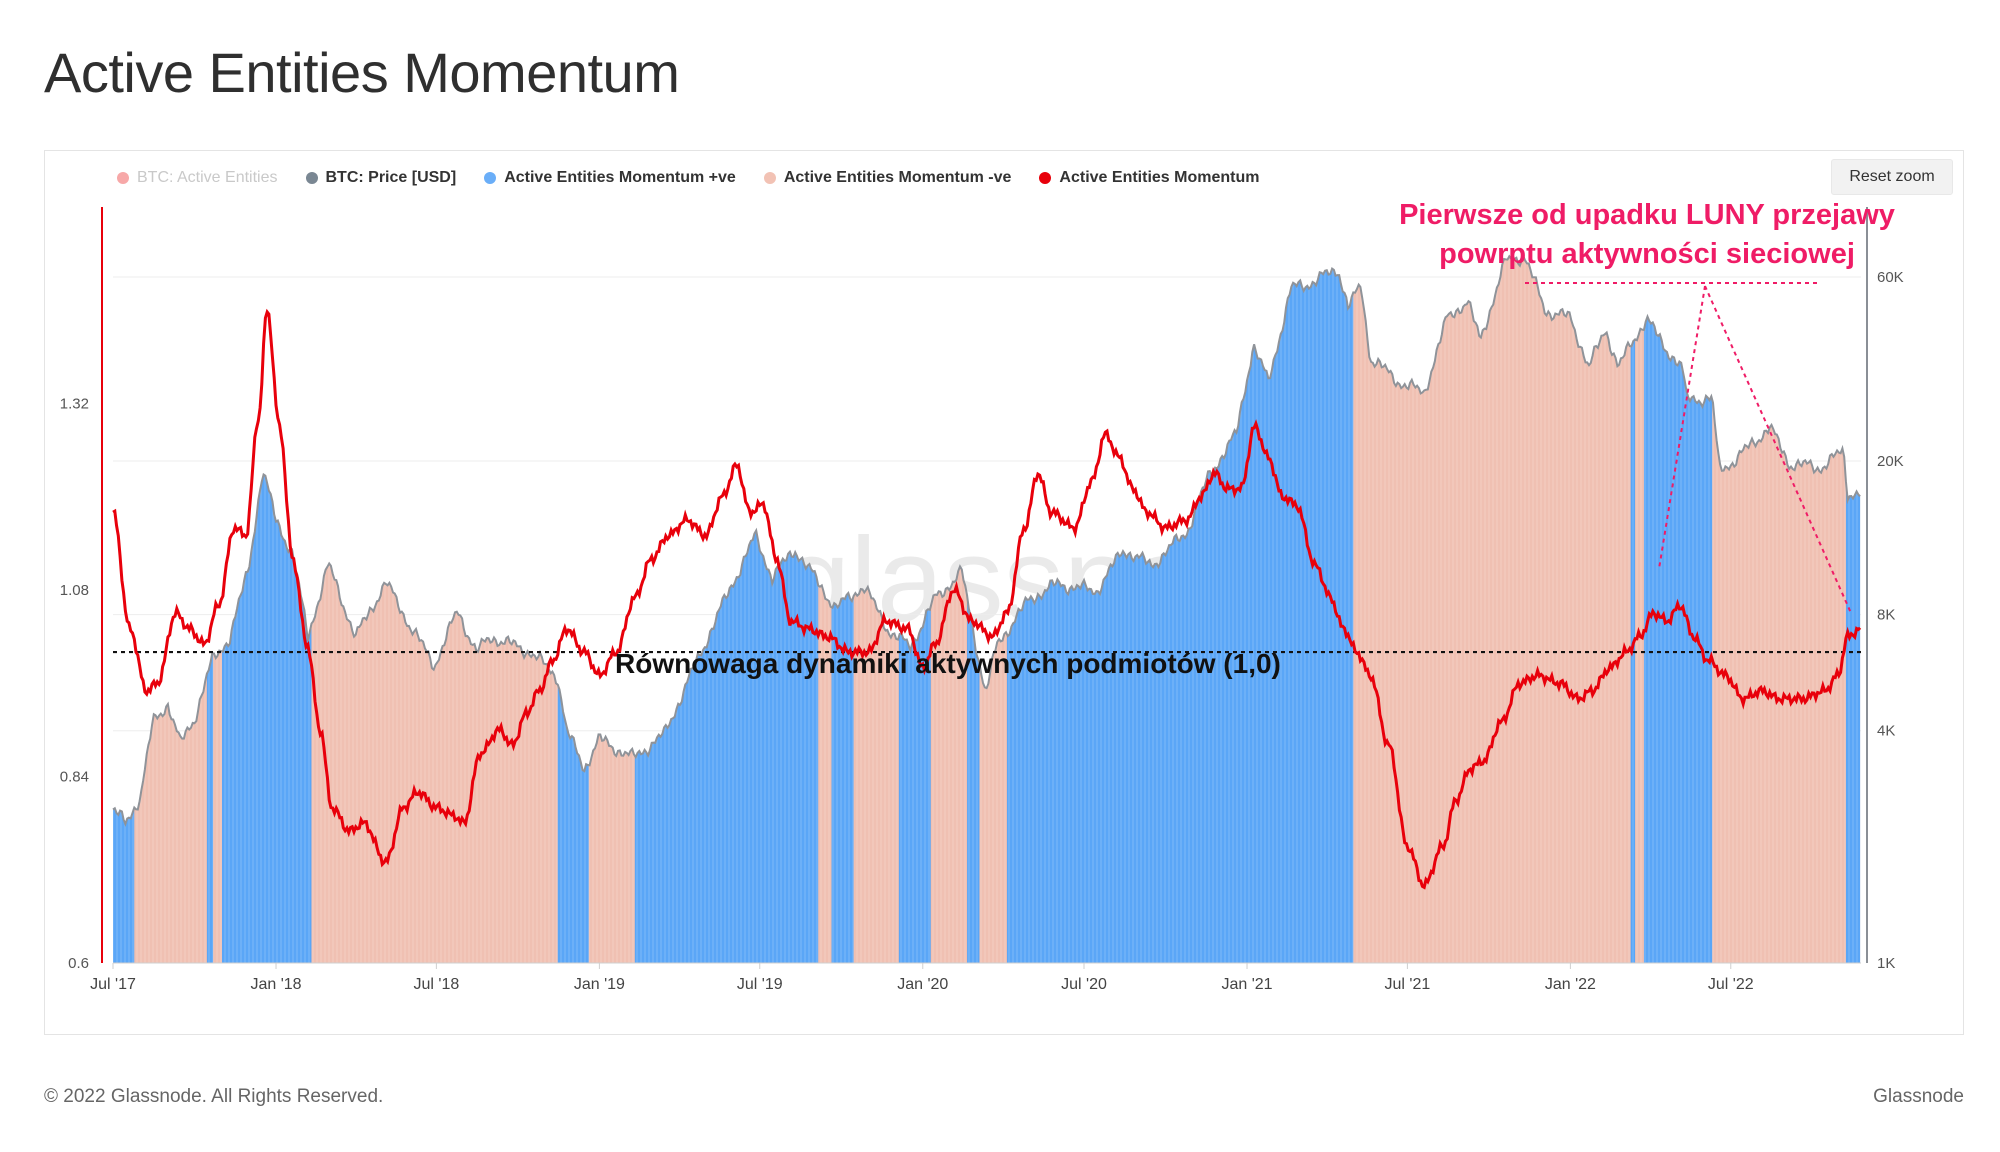 This screenshot has width=2000, height=1152. I want to click on y-left-tick-label: 0.84, so click(74, 776).